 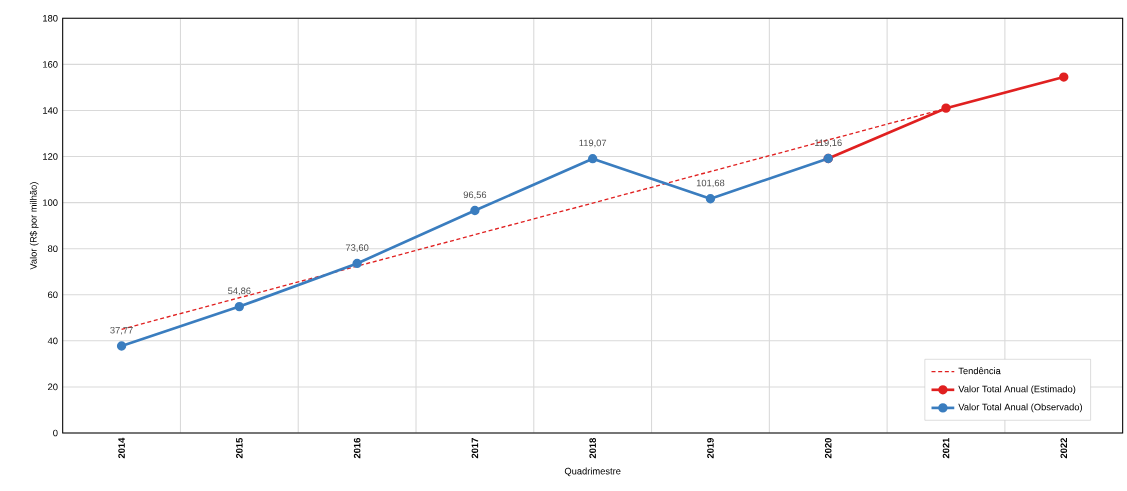 I want to click on data-label: 96,56, so click(x=475, y=195).